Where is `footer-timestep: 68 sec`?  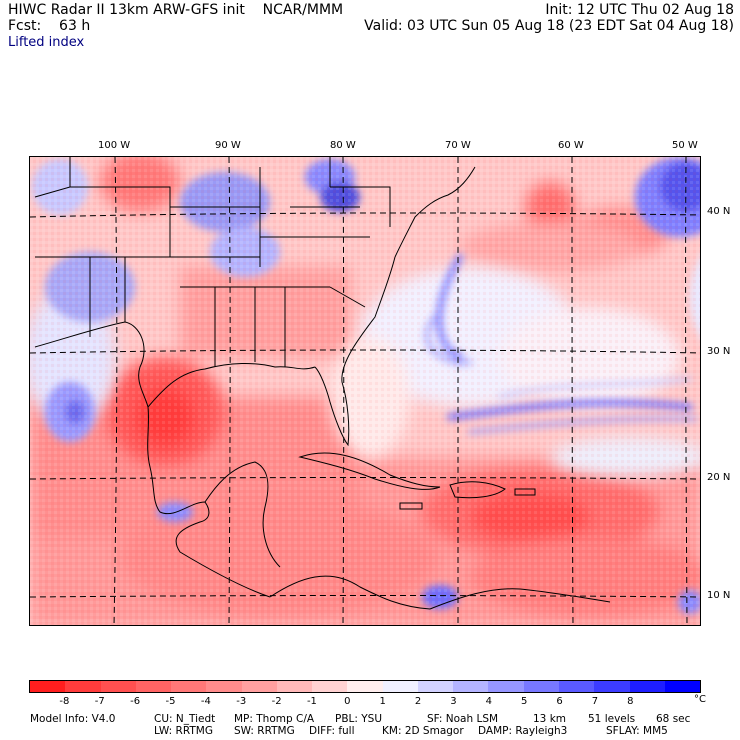
footer-timestep: 68 sec is located at coordinates (673, 719).